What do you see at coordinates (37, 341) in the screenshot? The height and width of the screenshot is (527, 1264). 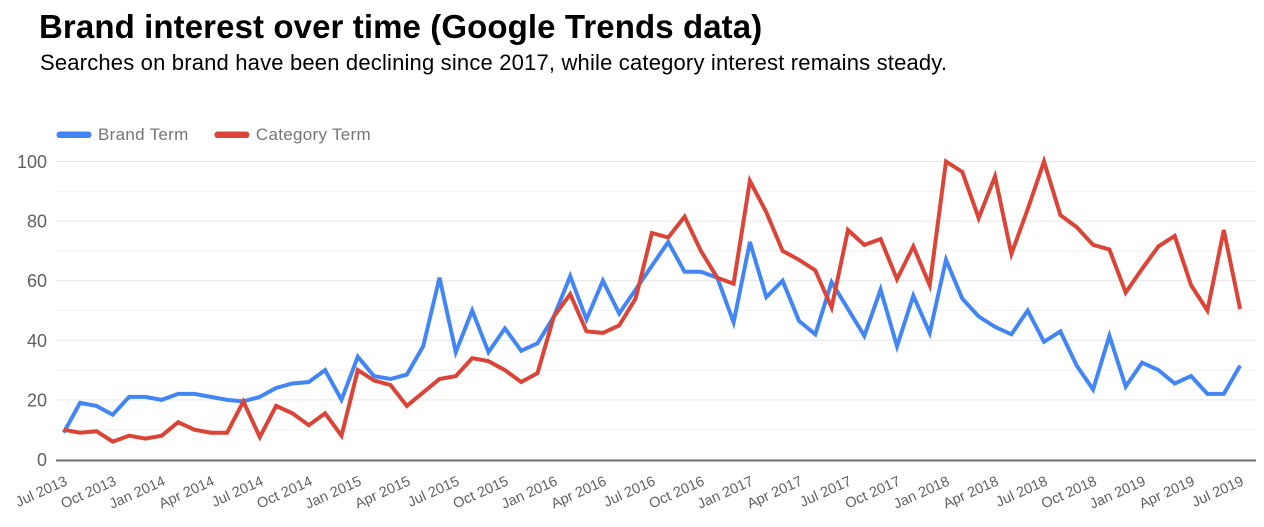 I see `svg-text: 40` at bounding box center [37, 341].